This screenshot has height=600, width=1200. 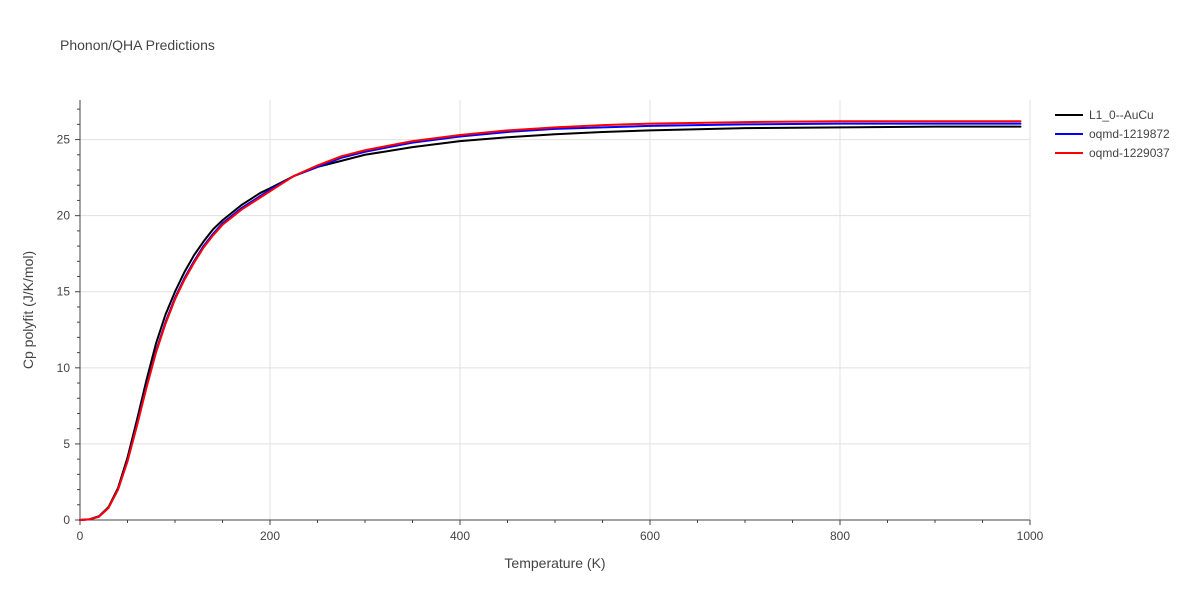 What do you see at coordinates (80, 536) in the screenshot?
I see `x-tick-label-0: 0` at bounding box center [80, 536].